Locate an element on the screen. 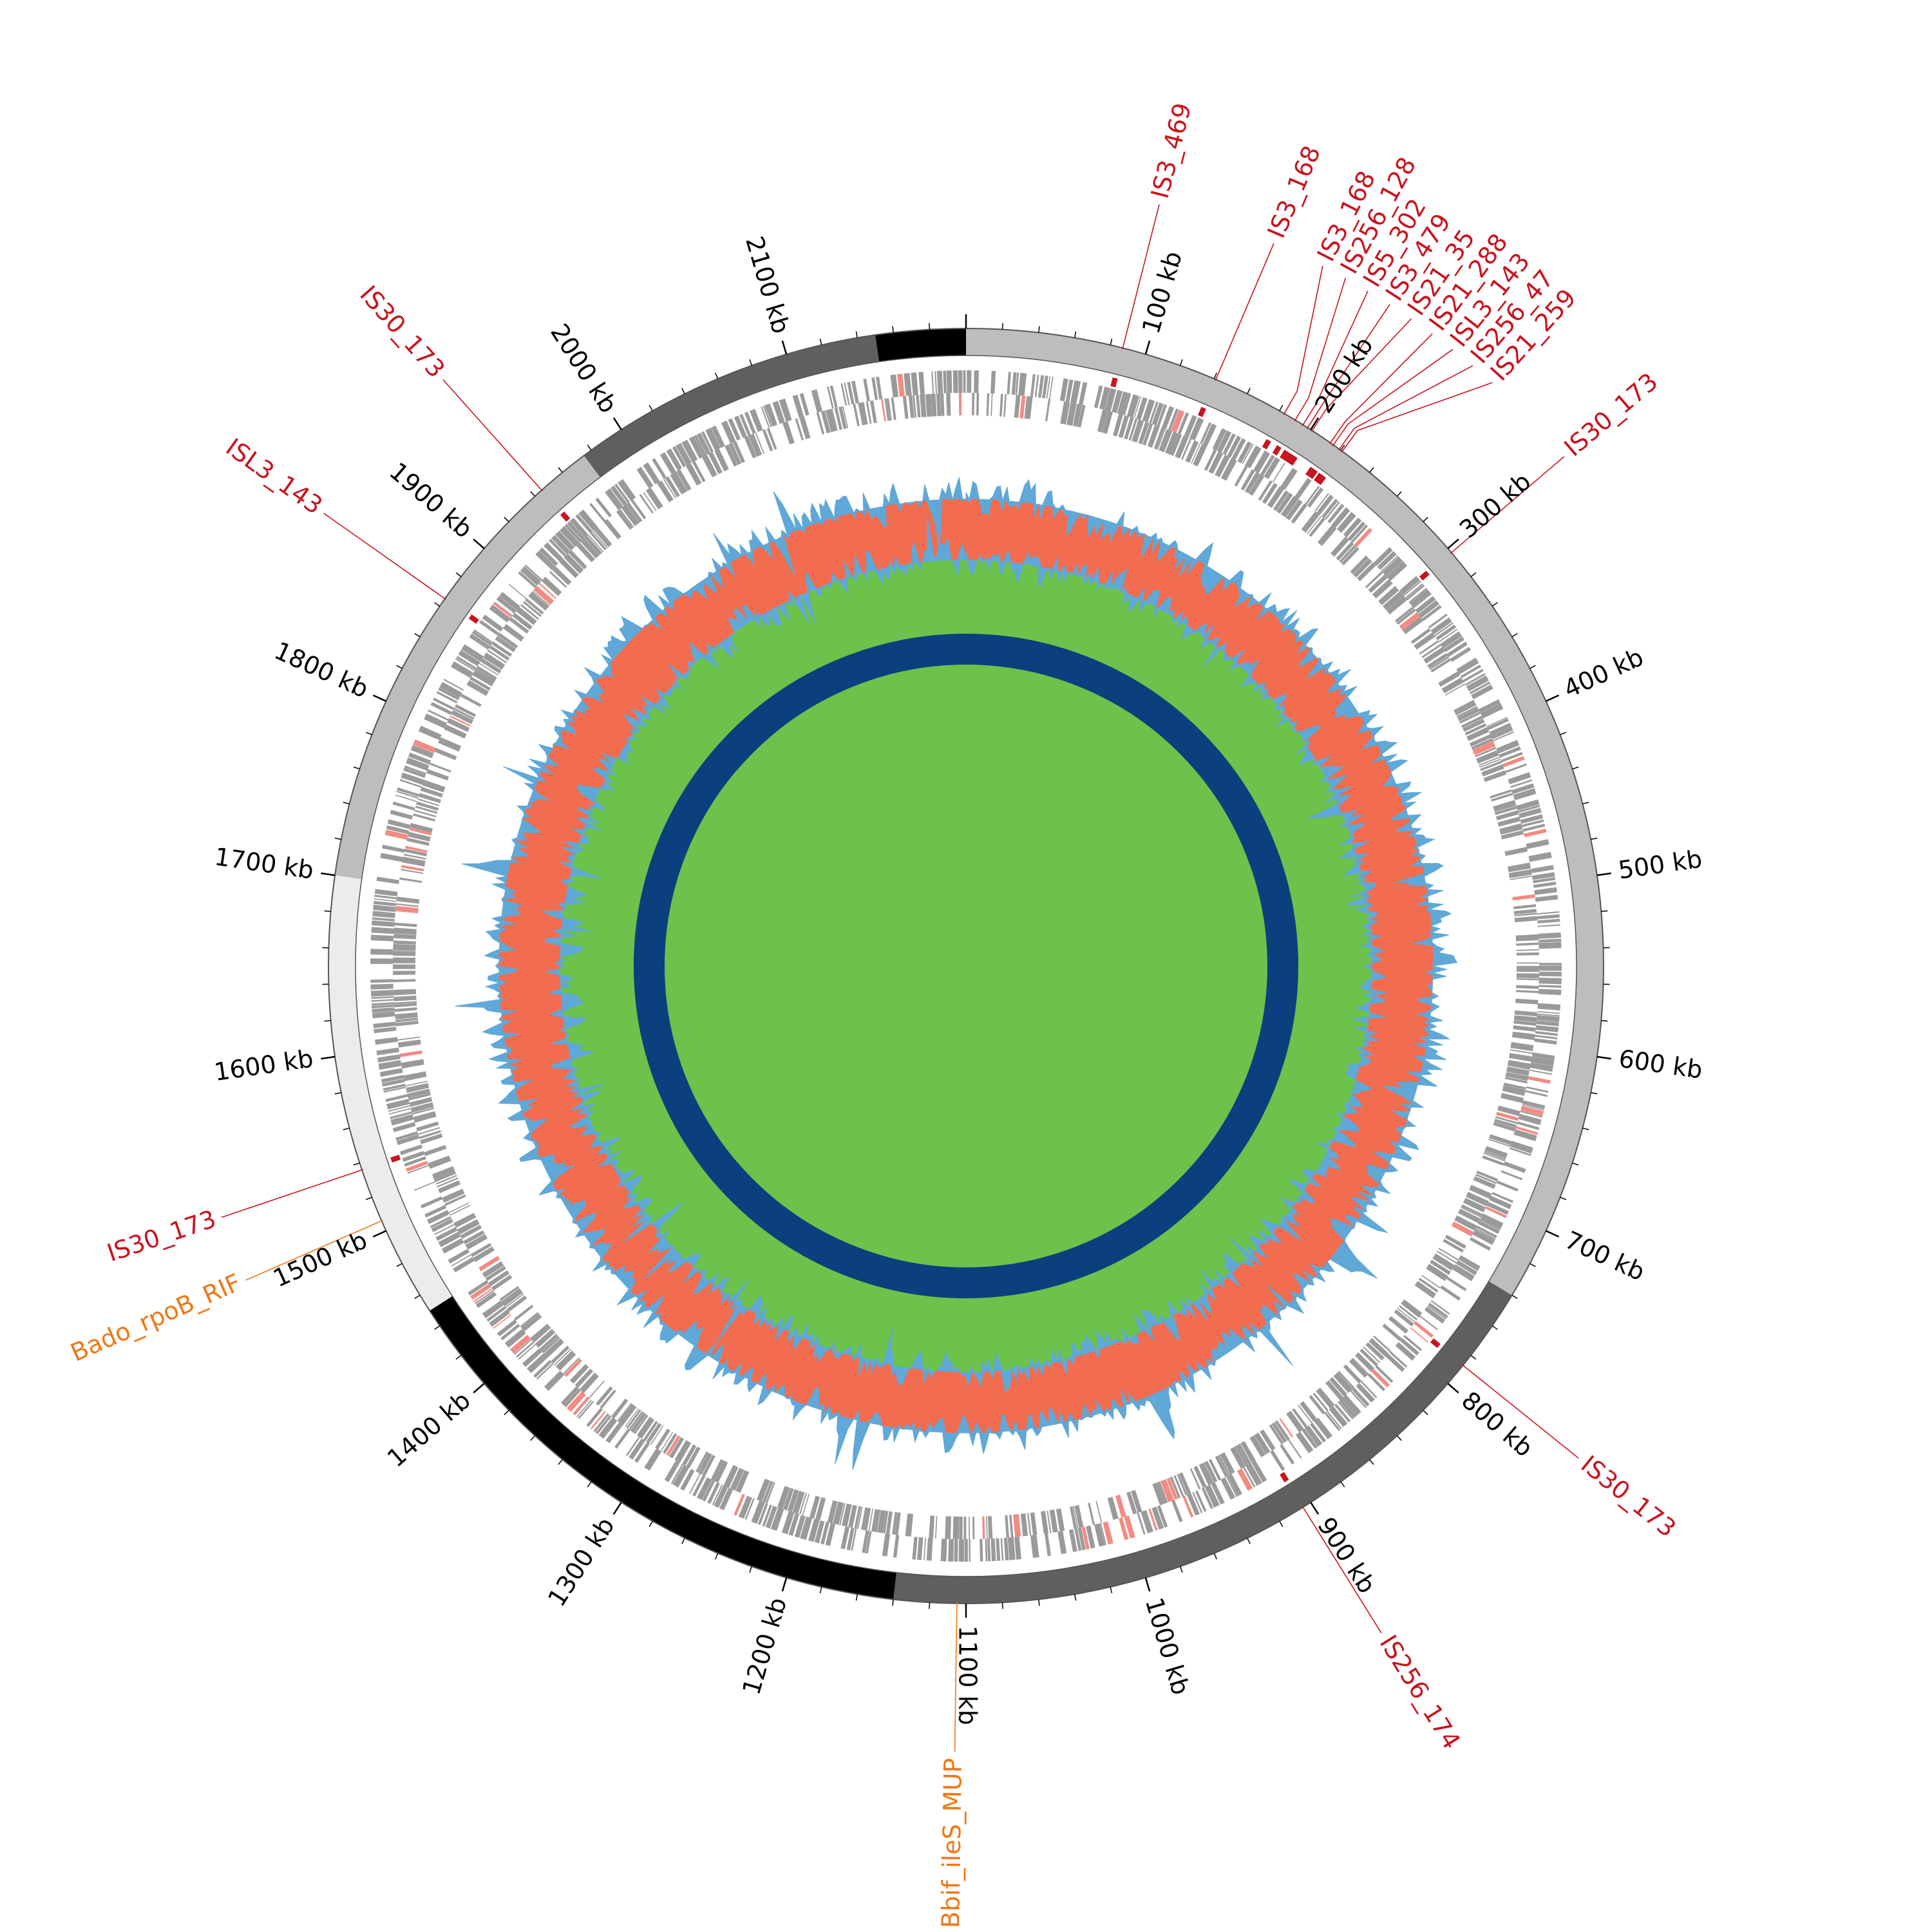 Image resolution: width=1932 pixels, height=1932 pixels. annotation-leader is located at coordinates (1520, 1411).